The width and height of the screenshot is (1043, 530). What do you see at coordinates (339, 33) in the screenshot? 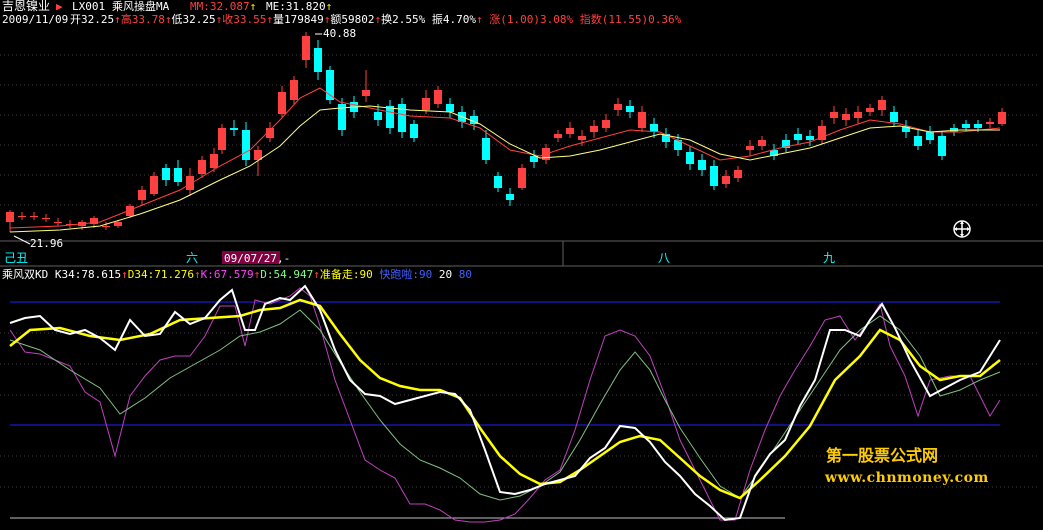
I see `high-price-label: 40.88` at bounding box center [339, 33].